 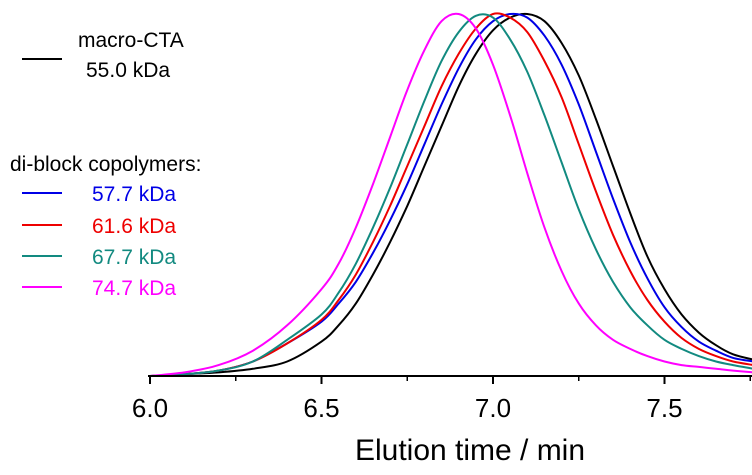 What do you see at coordinates (664, 408) in the screenshot?
I see `x-tick-label-3: 7.5` at bounding box center [664, 408].